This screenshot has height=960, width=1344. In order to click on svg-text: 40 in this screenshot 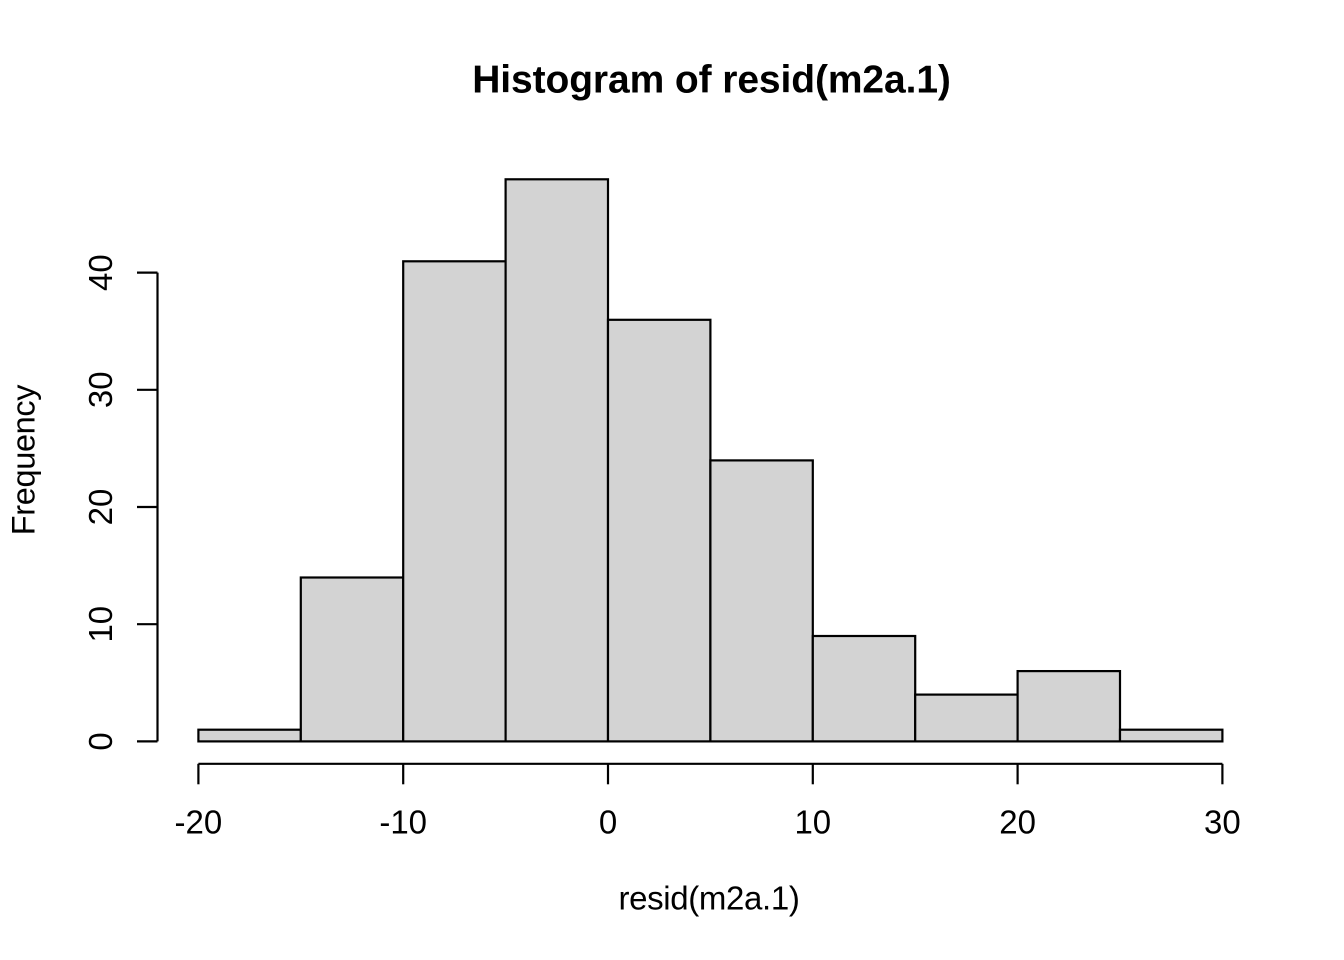, I will do `click(100, 272)`.